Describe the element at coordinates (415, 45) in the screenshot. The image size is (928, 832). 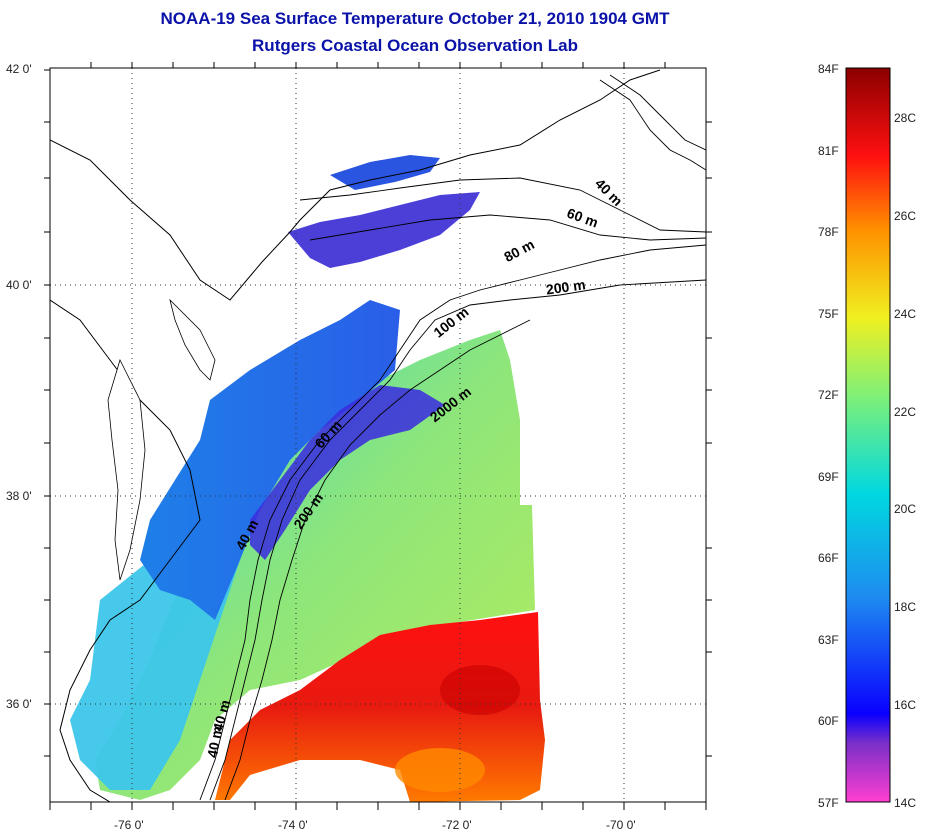
I see `map-subtitle: Rutgers Coastal Ocean Observation Lab` at that location.